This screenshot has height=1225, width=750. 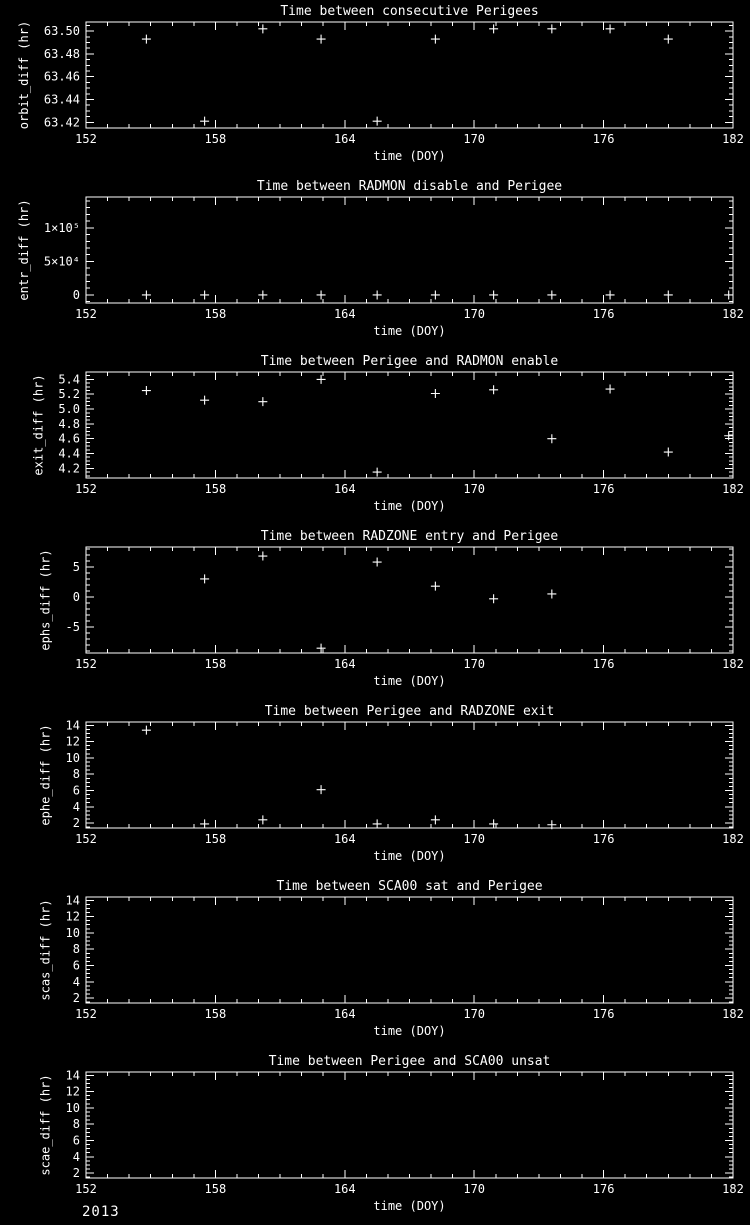 What do you see at coordinates (46, 949) in the screenshot?
I see `y-axis-title: scas_diff (hr)` at bounding box center [46, 949].